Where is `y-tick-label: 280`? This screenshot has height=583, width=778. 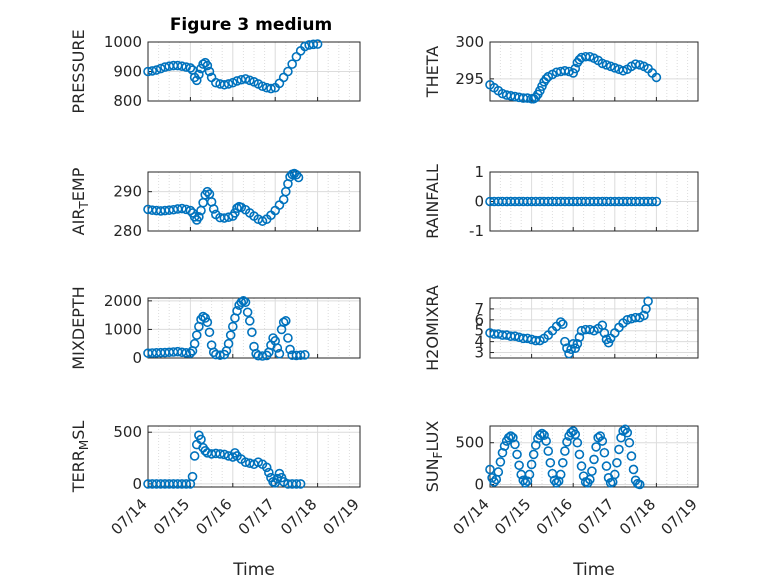 y-tick-label: 280 is located at coordinates (127, 231).